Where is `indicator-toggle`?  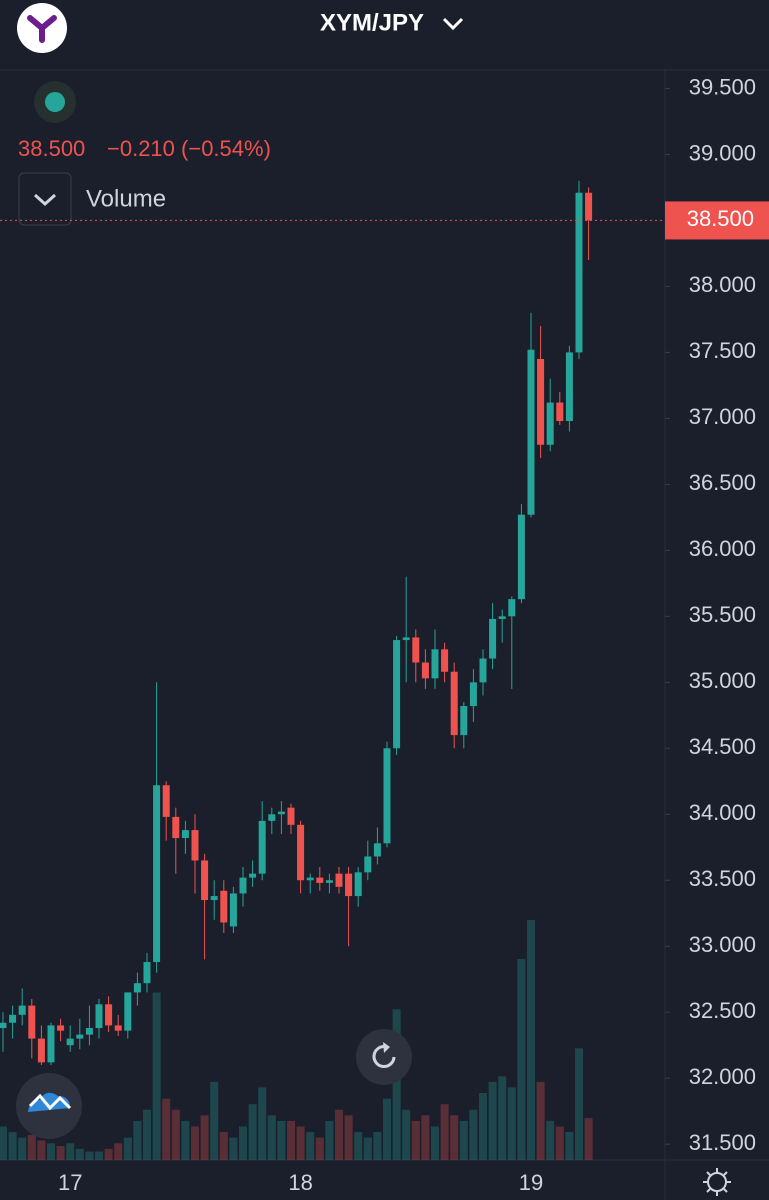 indicator-toggle is located at coordinates (45, 199).